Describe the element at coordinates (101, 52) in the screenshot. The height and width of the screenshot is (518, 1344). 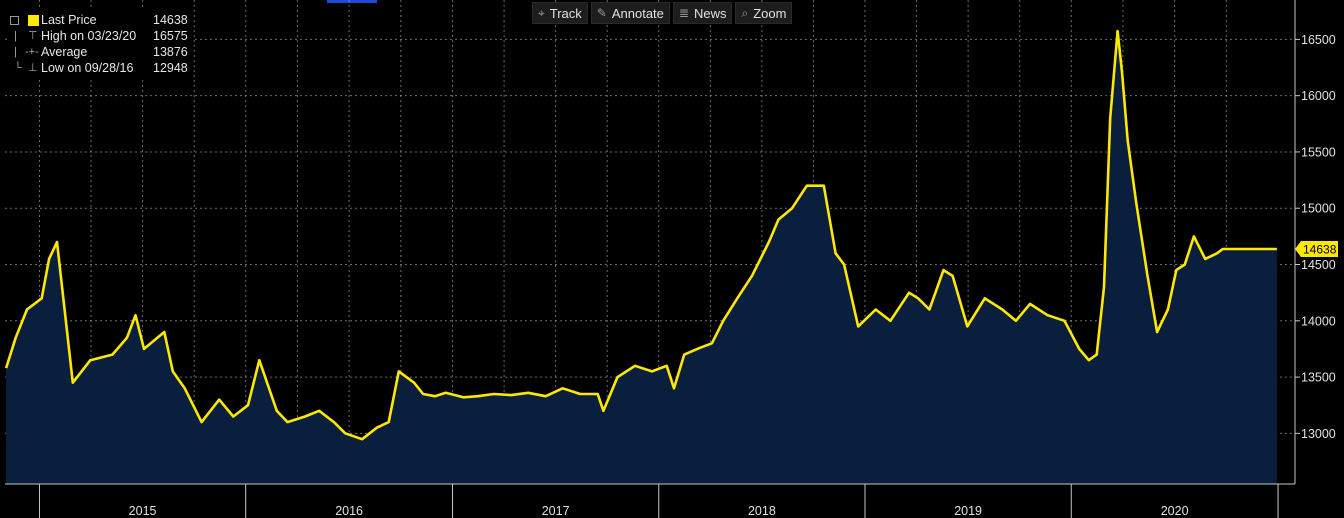
I see `legend-row-average: | -+- Average 13876` at that location.